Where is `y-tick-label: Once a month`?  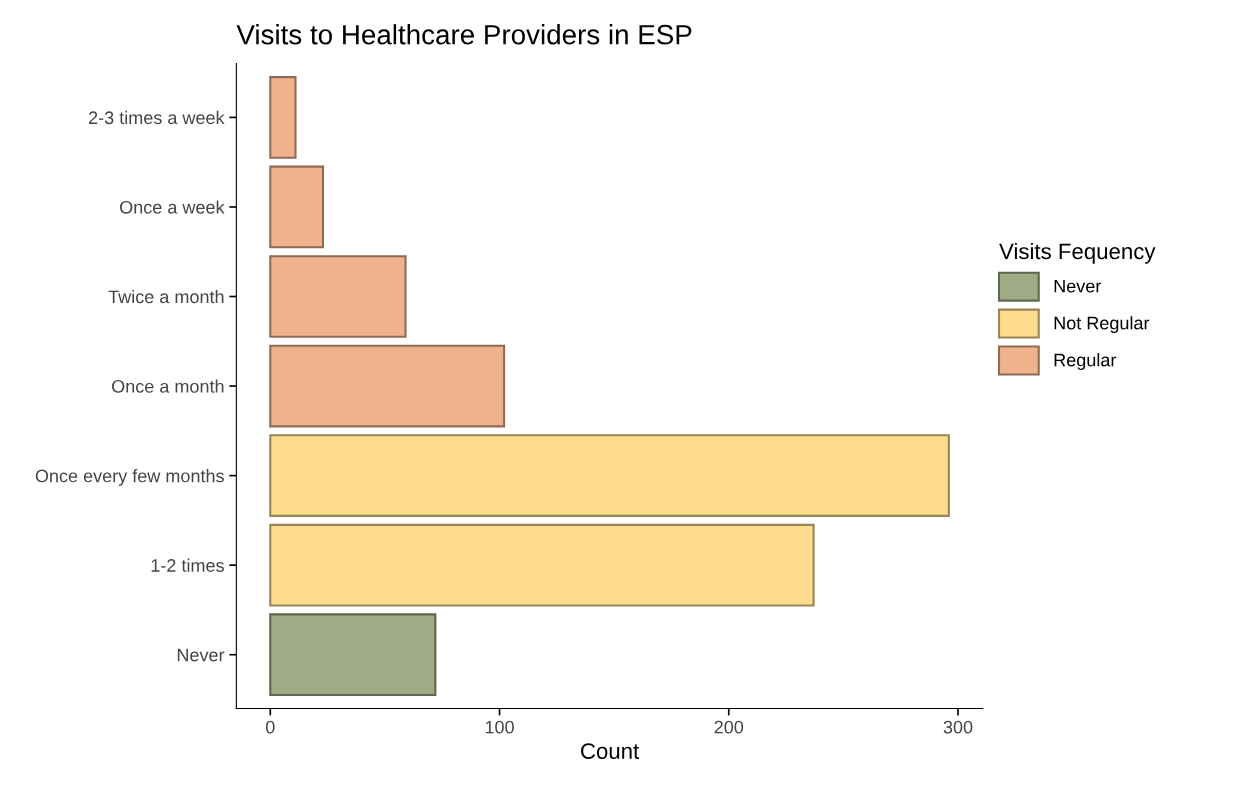 y-tick-label: Once a month is located at coordinates (168, 386).